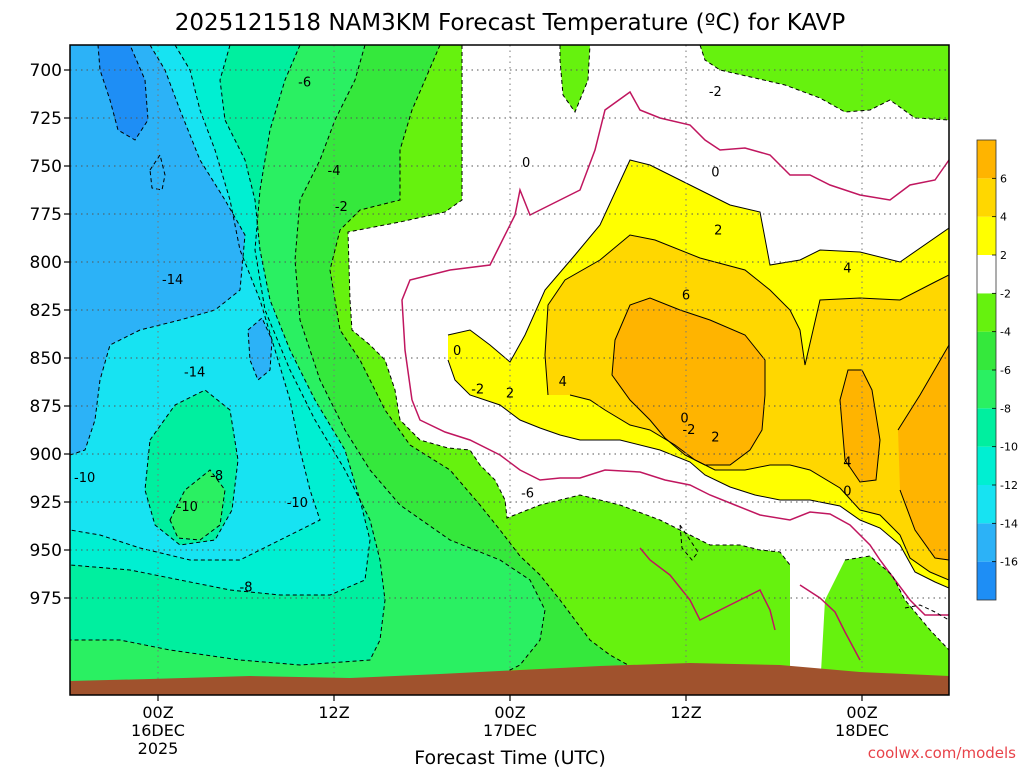 This screenshot has width=1024, height=768. I want to click on colorbar-label: -14, so click(1009, 523).